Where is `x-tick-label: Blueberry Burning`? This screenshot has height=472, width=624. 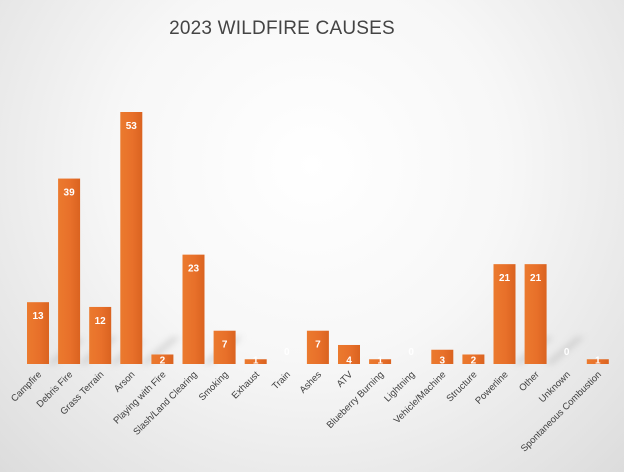 x-tick-label: Blueberry Burning is located at coordinates (356, 400).